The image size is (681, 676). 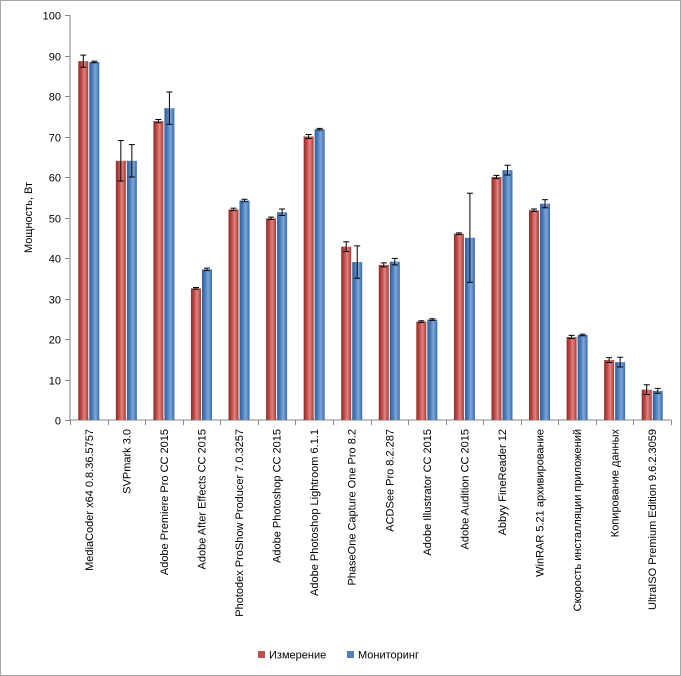 What do you see at coordinates (55, 260) in the screenshot?
I see `y-tick-label: 40` at bounding box center [55, 260].